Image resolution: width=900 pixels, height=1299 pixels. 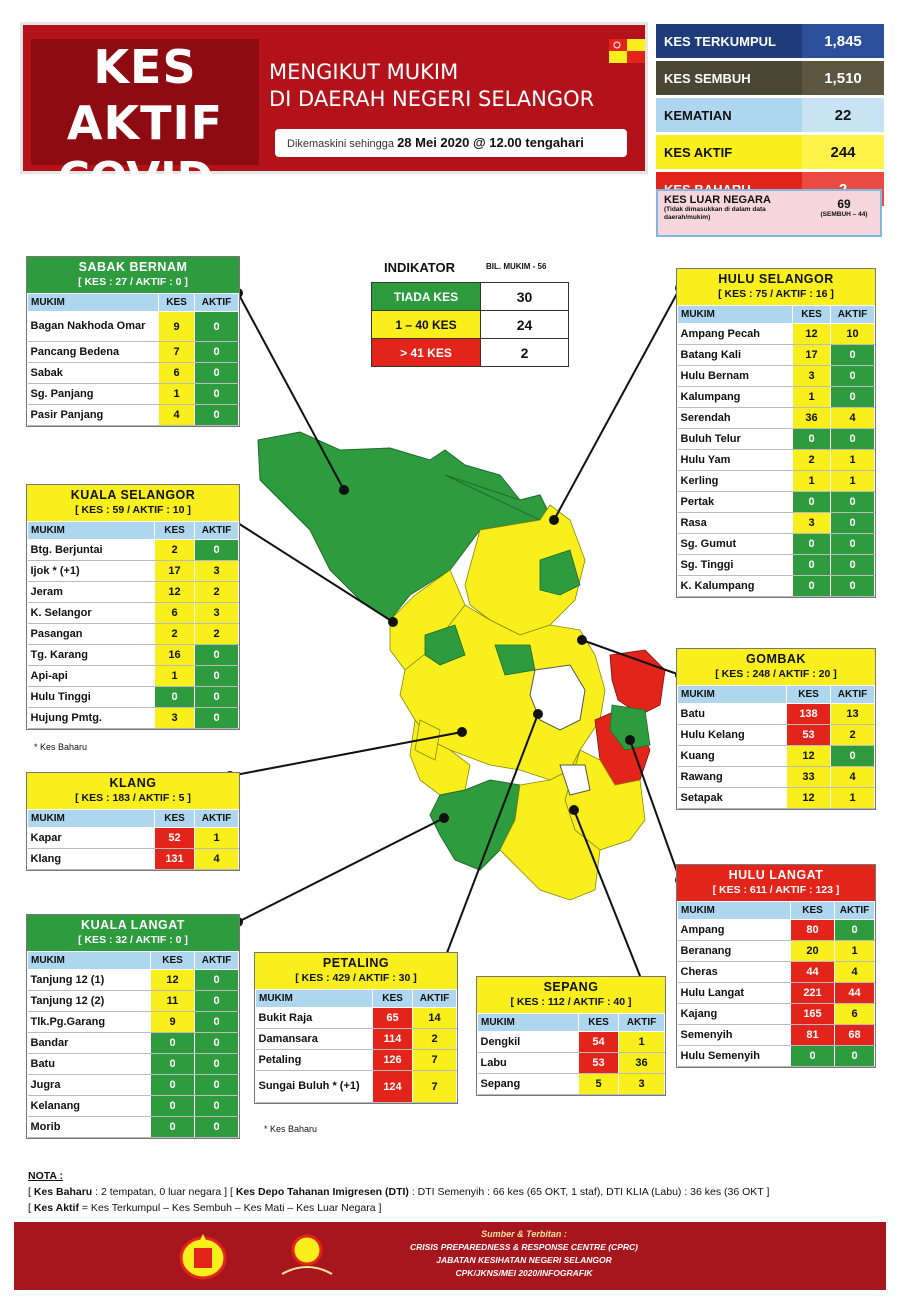 I want to click on cell-m: Kuang, so click(x=732, y=756).